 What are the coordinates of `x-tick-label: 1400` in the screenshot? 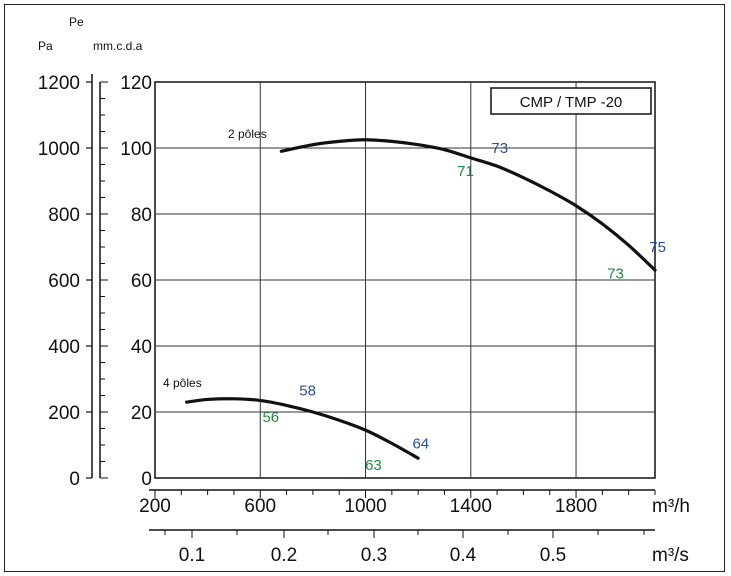 It's located at (471, 506).